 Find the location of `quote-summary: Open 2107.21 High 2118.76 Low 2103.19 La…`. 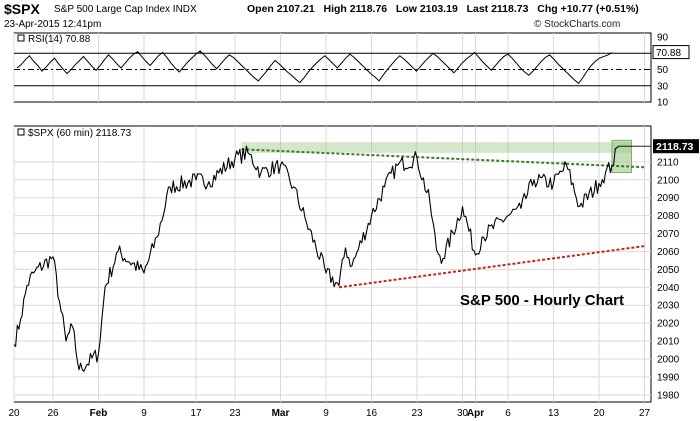

quote-summary: Open 2107.21 High 2118.76 Low 2103.19 La… is located at coordinates (443, 9).